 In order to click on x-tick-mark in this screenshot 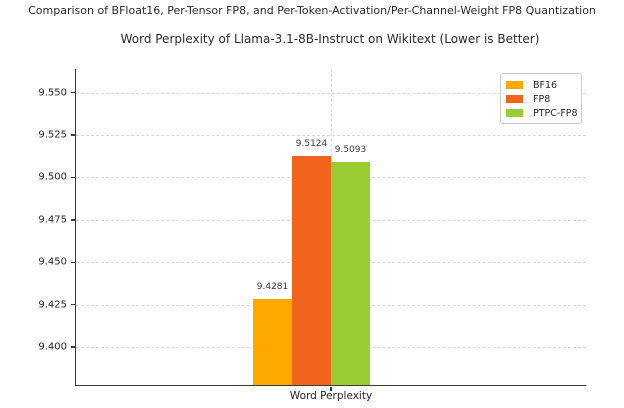, I will do `click(331, 389)`.